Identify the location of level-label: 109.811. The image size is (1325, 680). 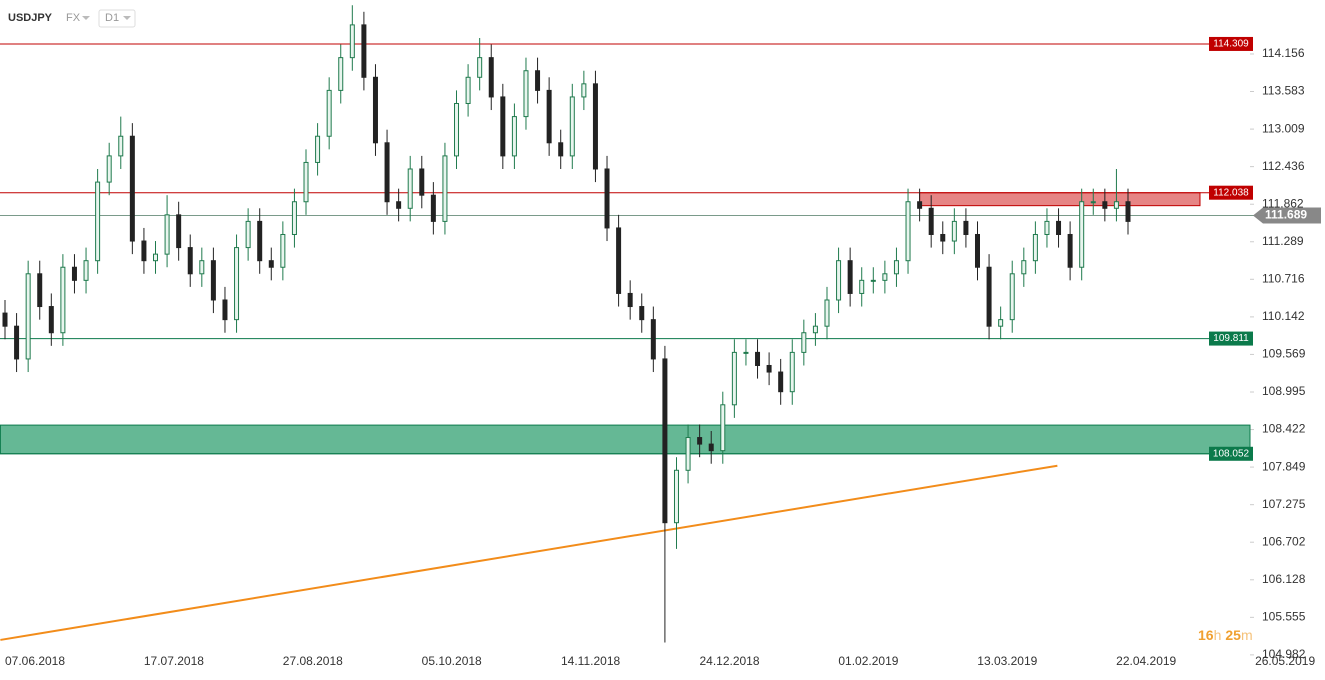
(1231, 338).